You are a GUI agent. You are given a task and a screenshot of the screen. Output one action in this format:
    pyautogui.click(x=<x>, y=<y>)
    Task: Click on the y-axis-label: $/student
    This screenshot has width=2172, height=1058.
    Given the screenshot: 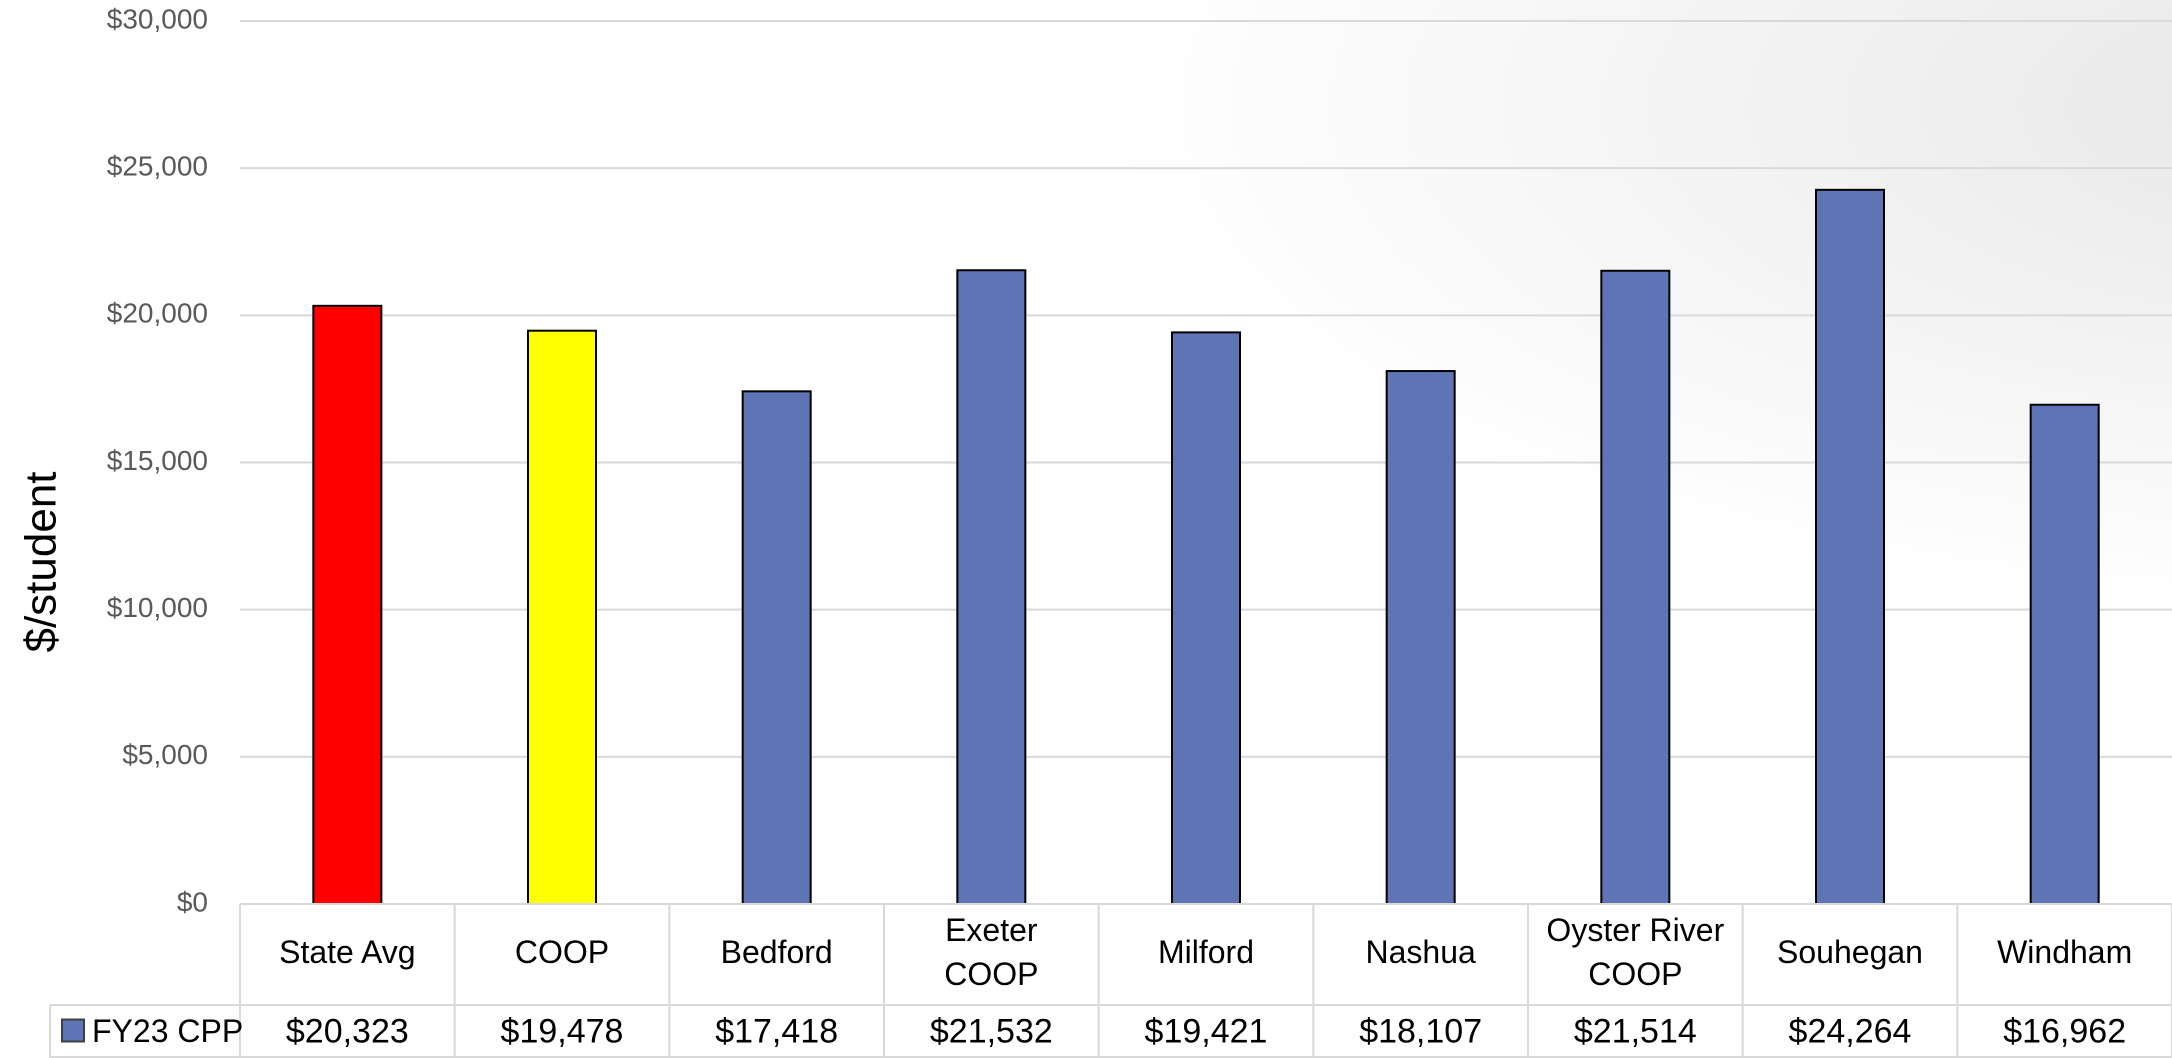 What is the action you would take?
    pyautogui.click(x=41, y=561)
    